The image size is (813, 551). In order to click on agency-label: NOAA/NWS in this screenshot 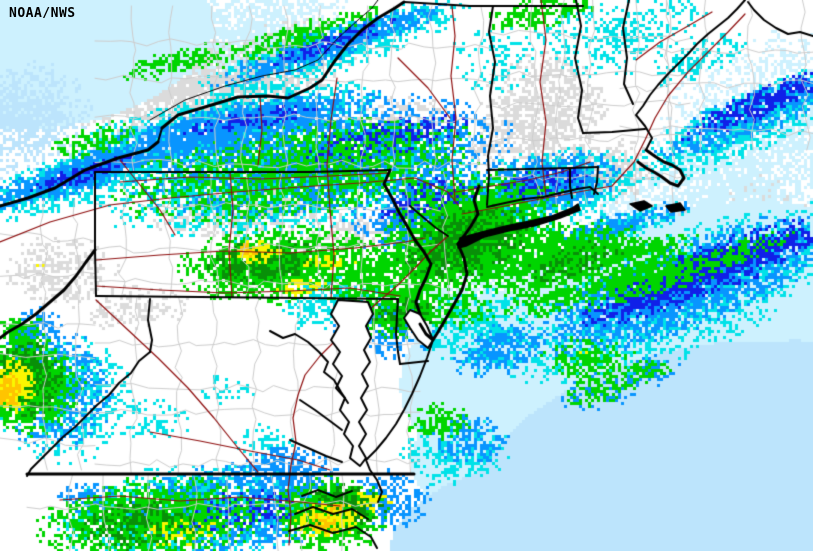, I will do `click(42, 13)`.